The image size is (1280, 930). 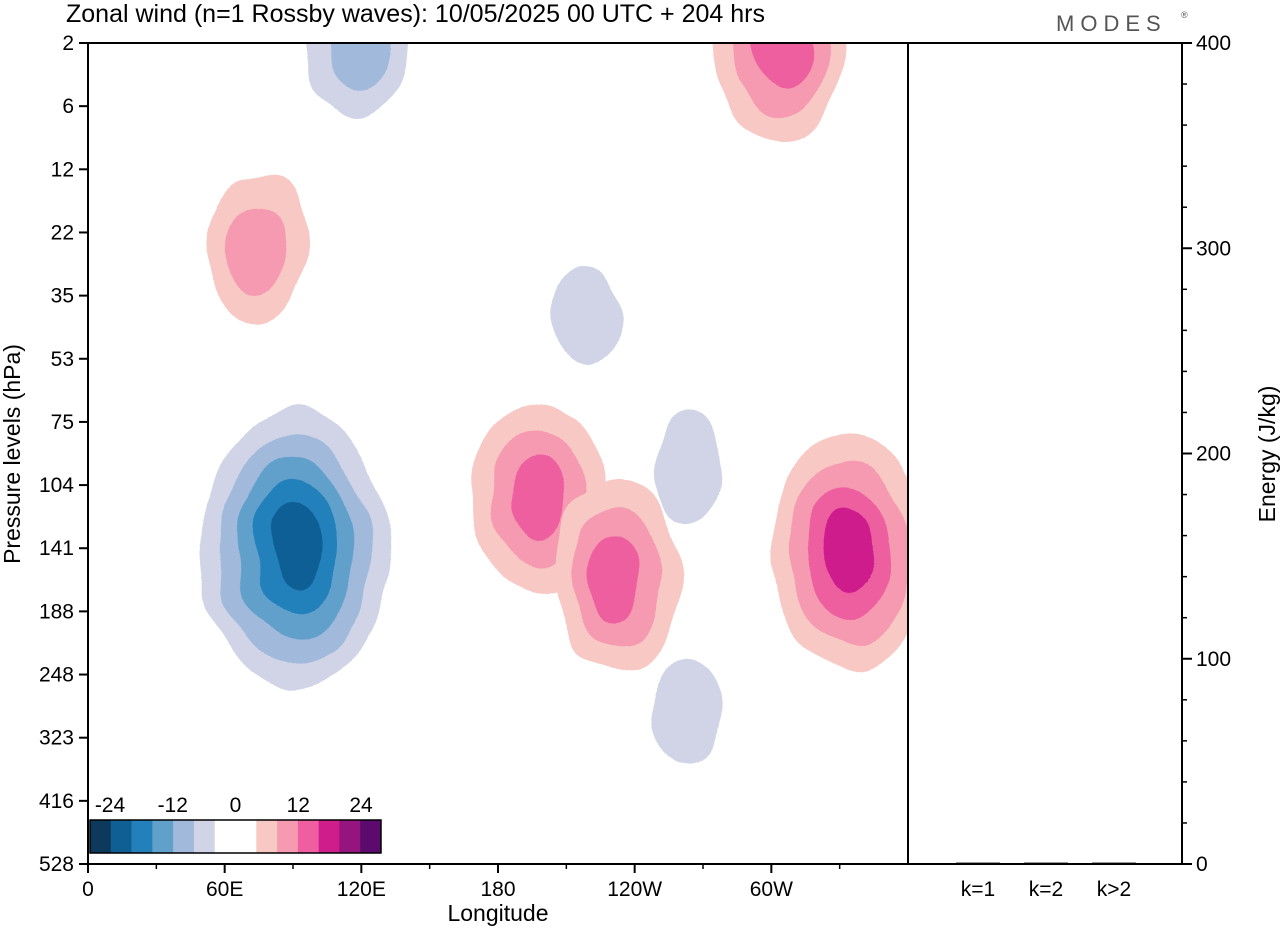 I want to click on longitude-tick-label: 0, so click(x=88, y=889).